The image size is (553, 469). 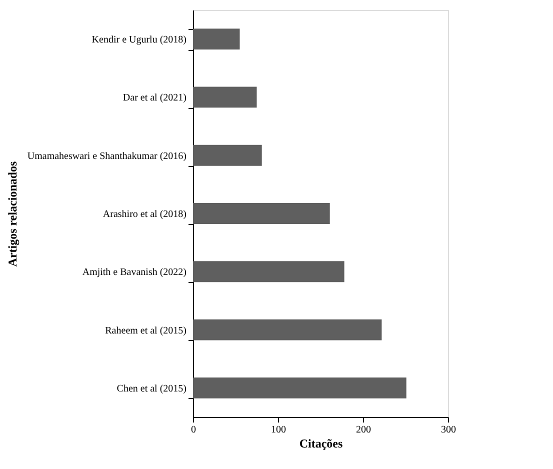 I want to click on y-tick-label: Arashiro et al (2018), so click(x=144, y=214).